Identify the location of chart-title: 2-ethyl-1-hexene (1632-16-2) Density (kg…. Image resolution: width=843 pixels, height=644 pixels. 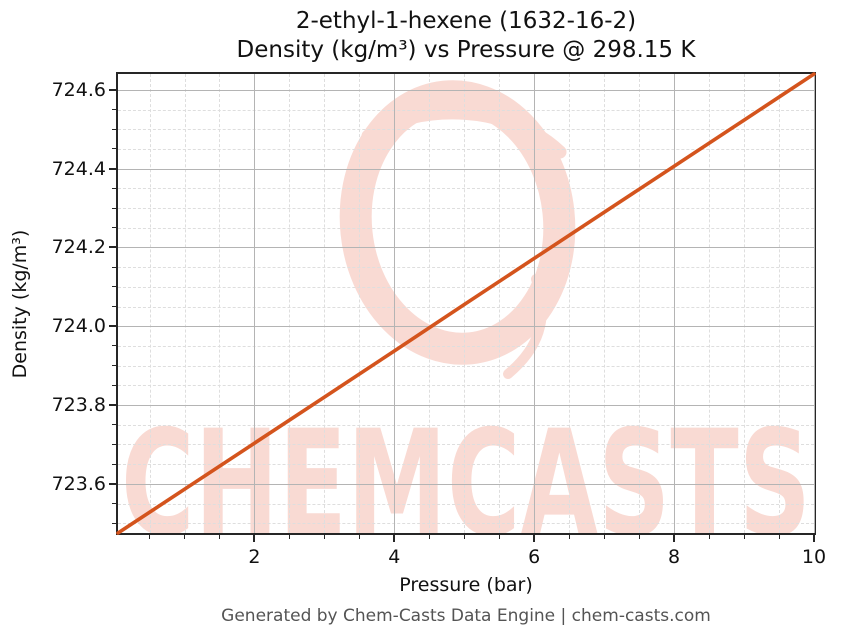
(466, 36).